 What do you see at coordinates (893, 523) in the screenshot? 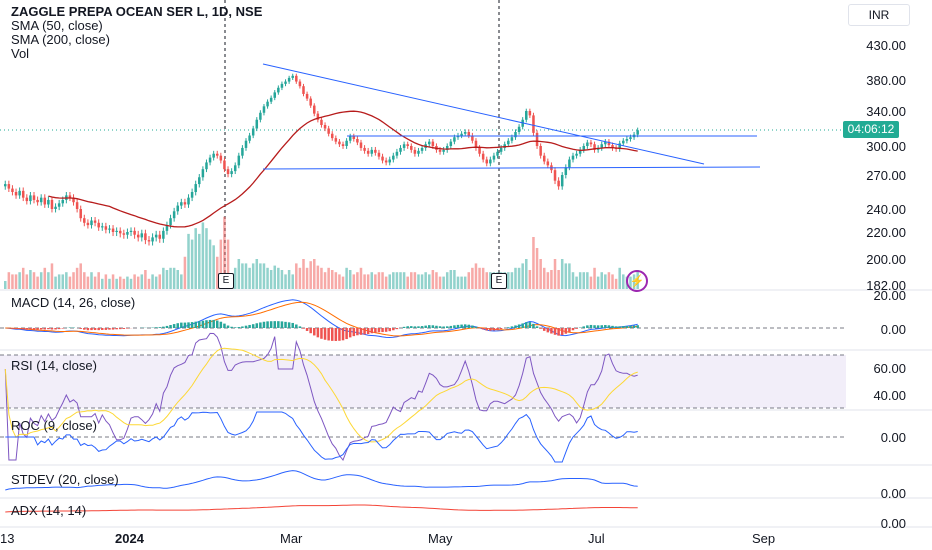
I see `adx-tick: 0.00` at bounding box center [893, 523].